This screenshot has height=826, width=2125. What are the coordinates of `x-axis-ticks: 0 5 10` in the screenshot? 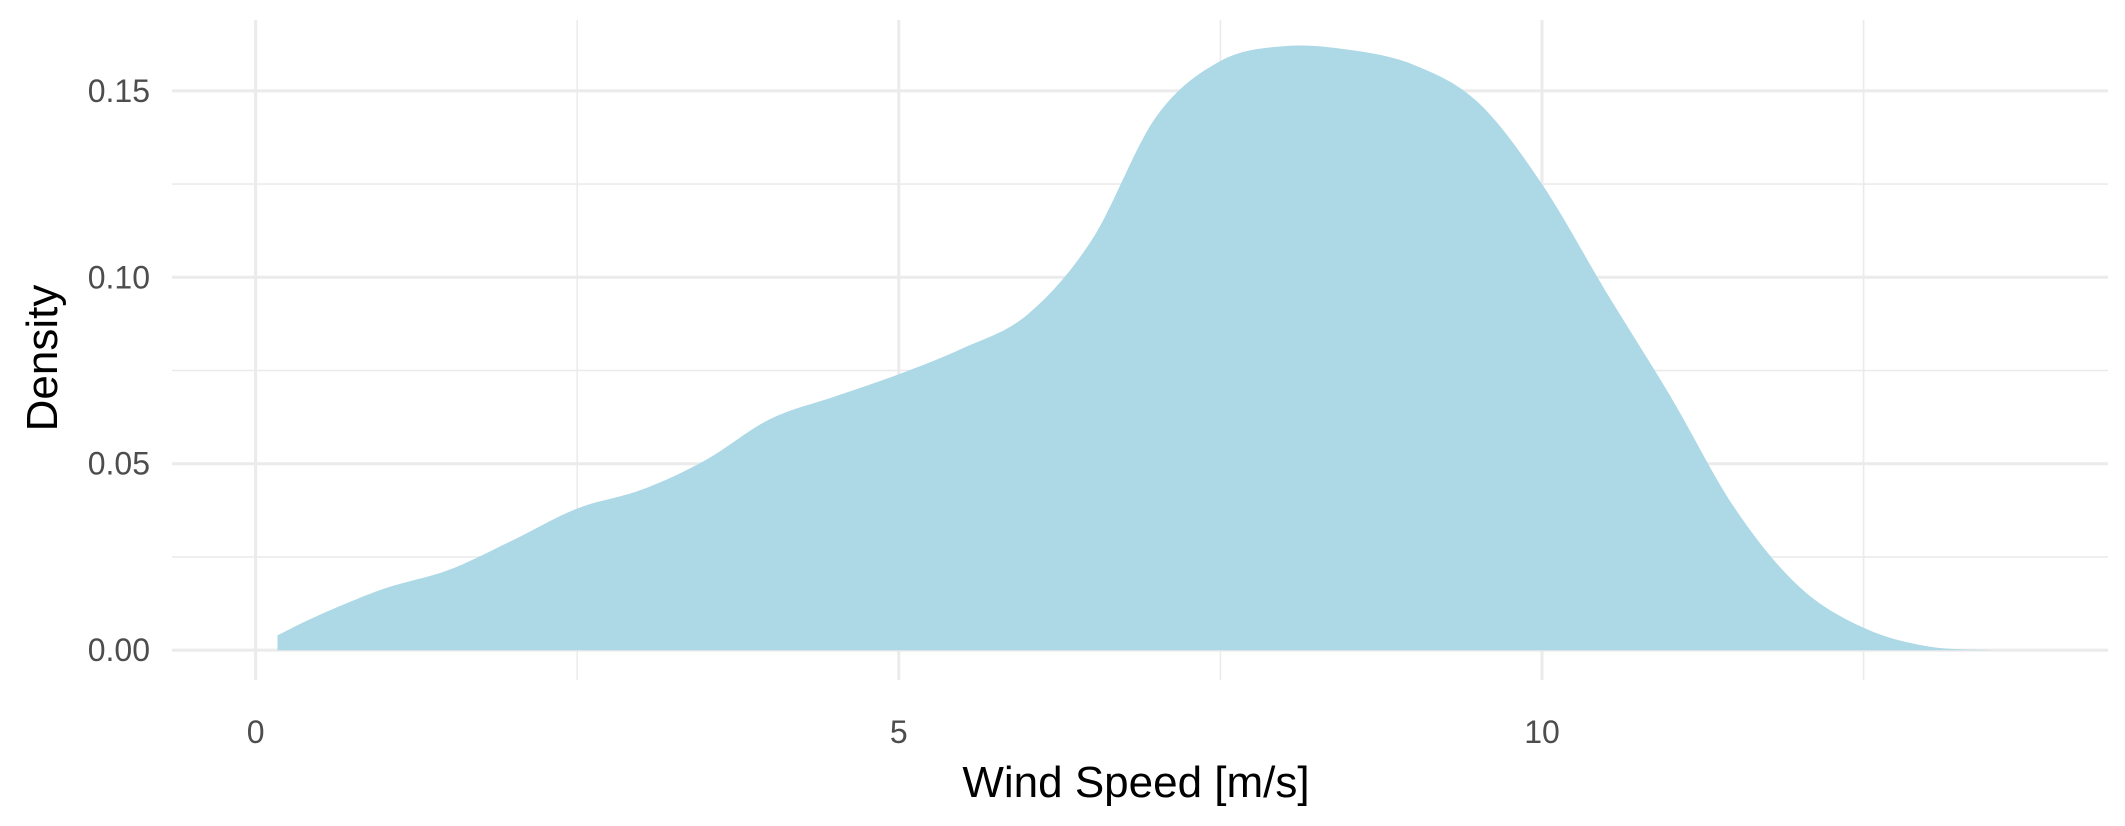 It's located at (903, 732).